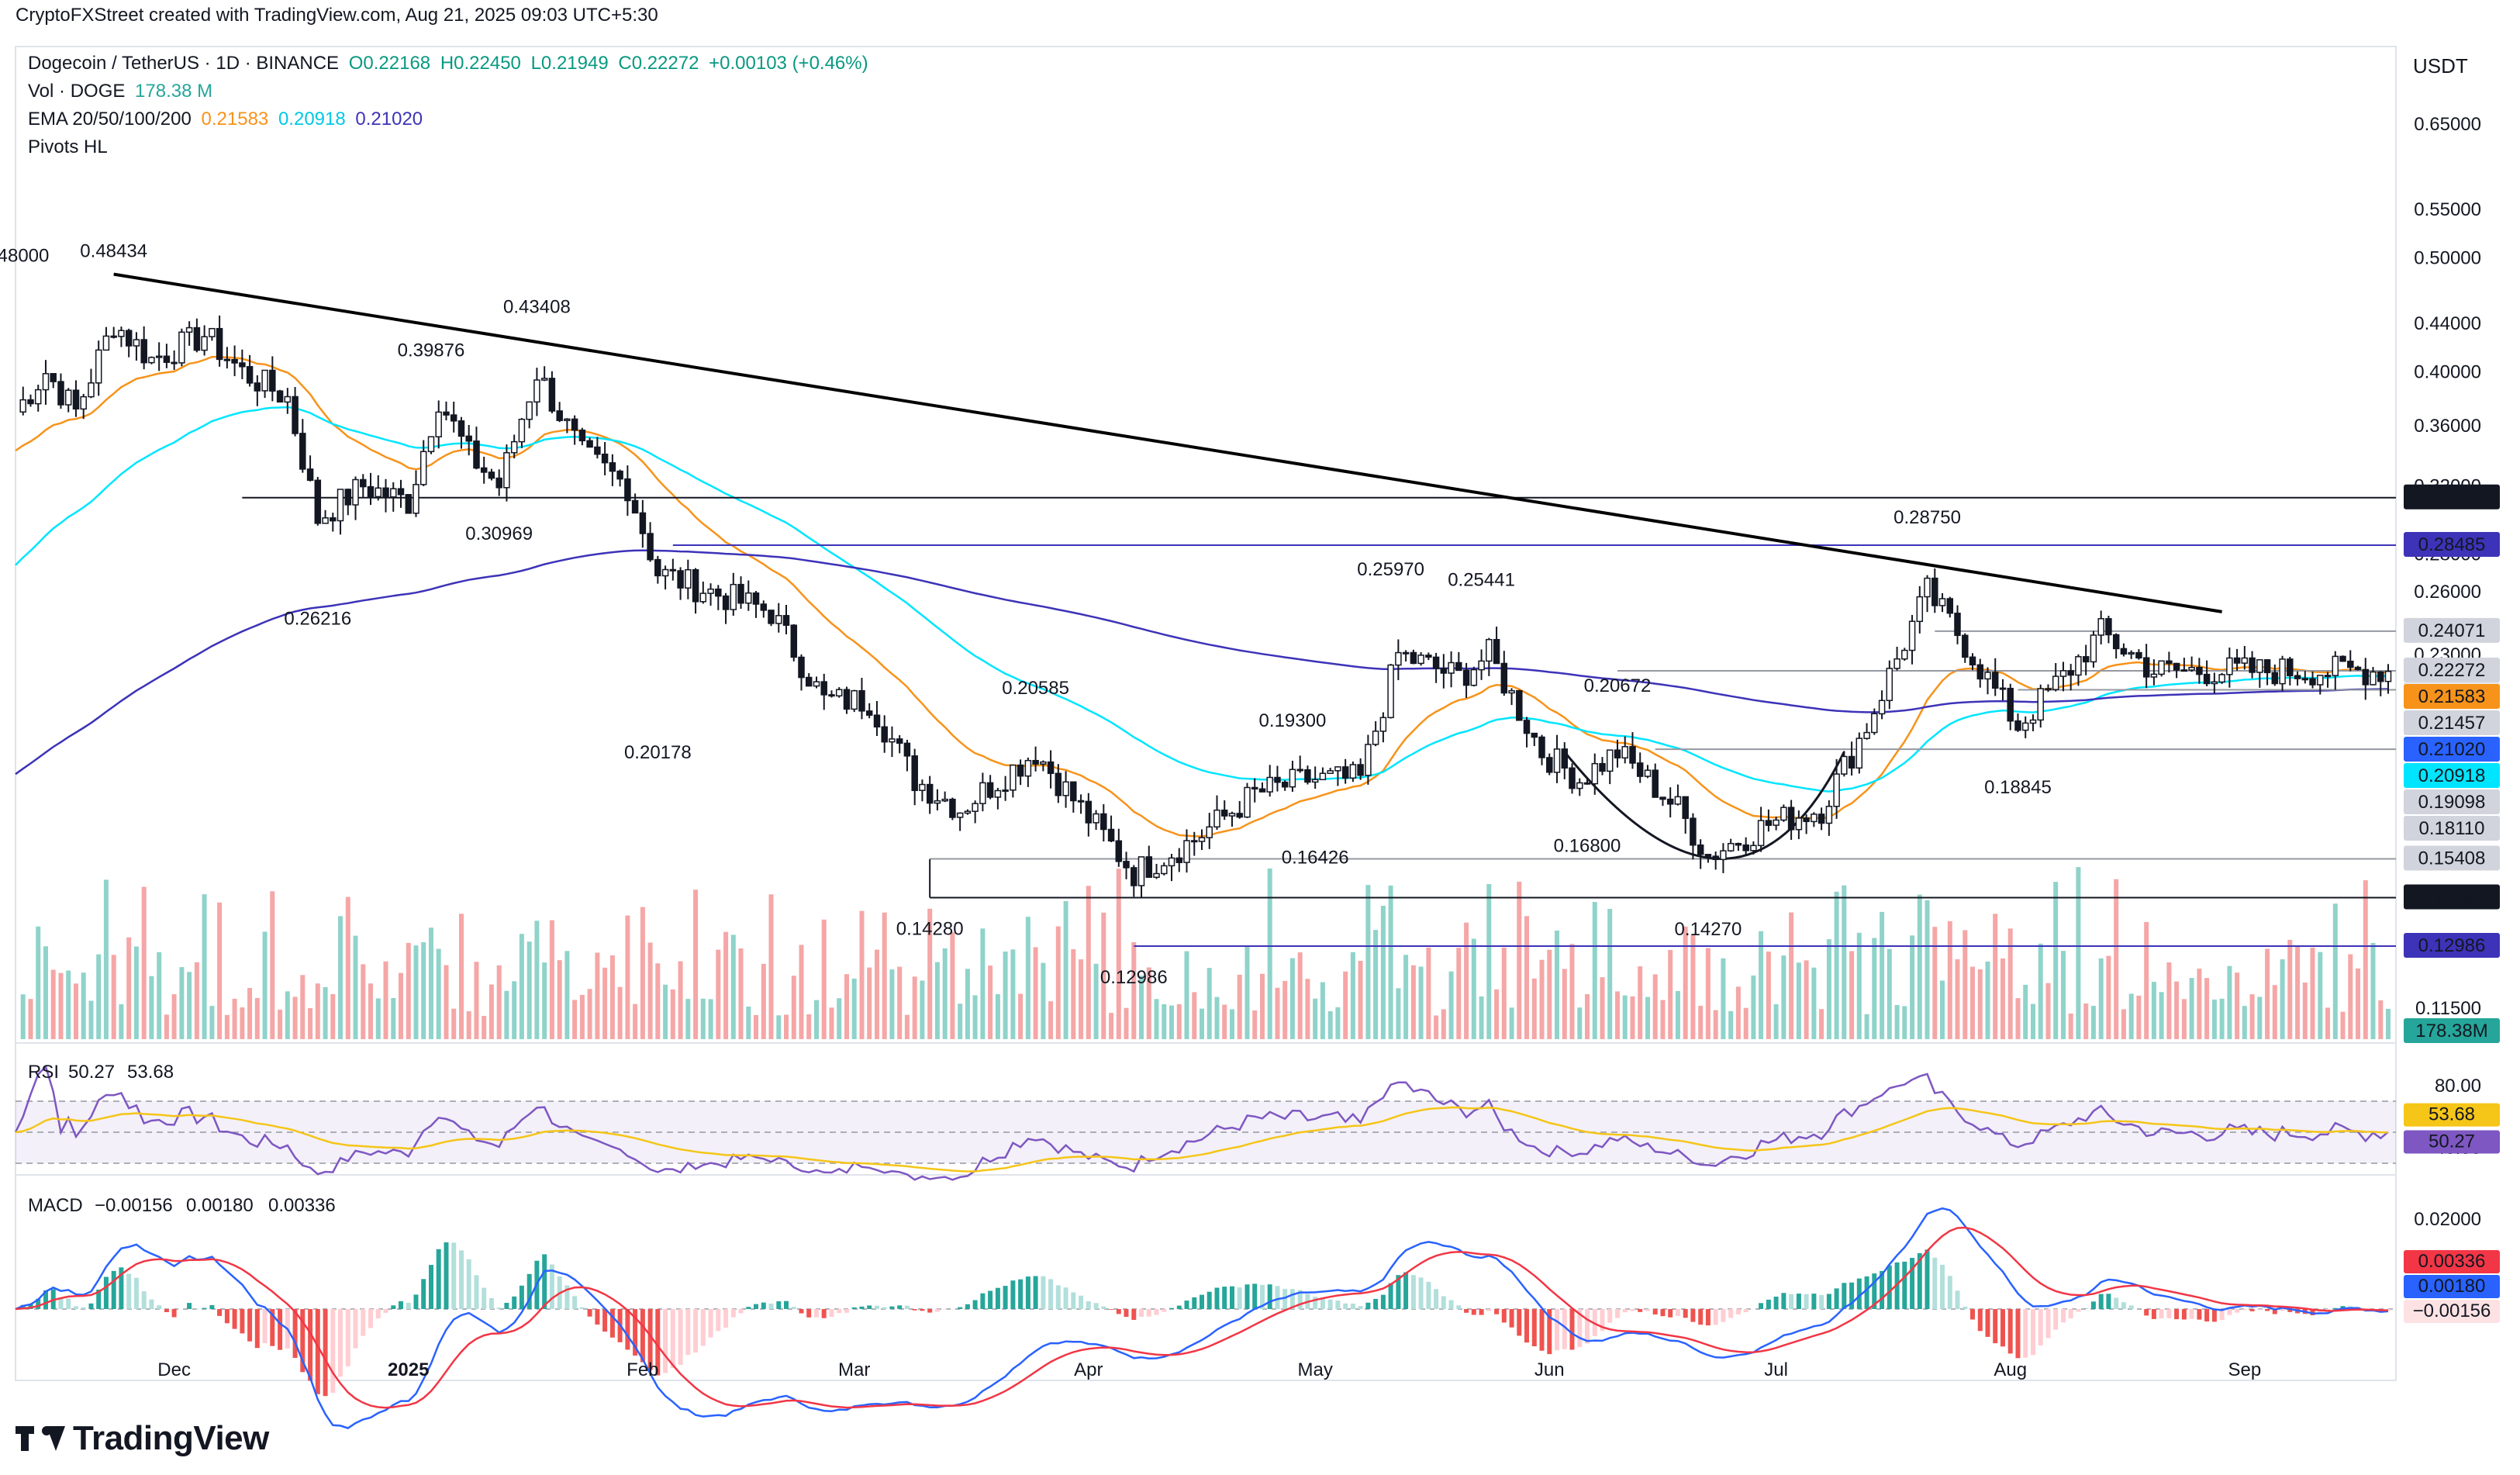 This screenshot has height=1475, width=2520. What do you see at coordinates (2452, 858) in the screenshot?
I see `price-tag-bg` at bounding box center [2452, 858].